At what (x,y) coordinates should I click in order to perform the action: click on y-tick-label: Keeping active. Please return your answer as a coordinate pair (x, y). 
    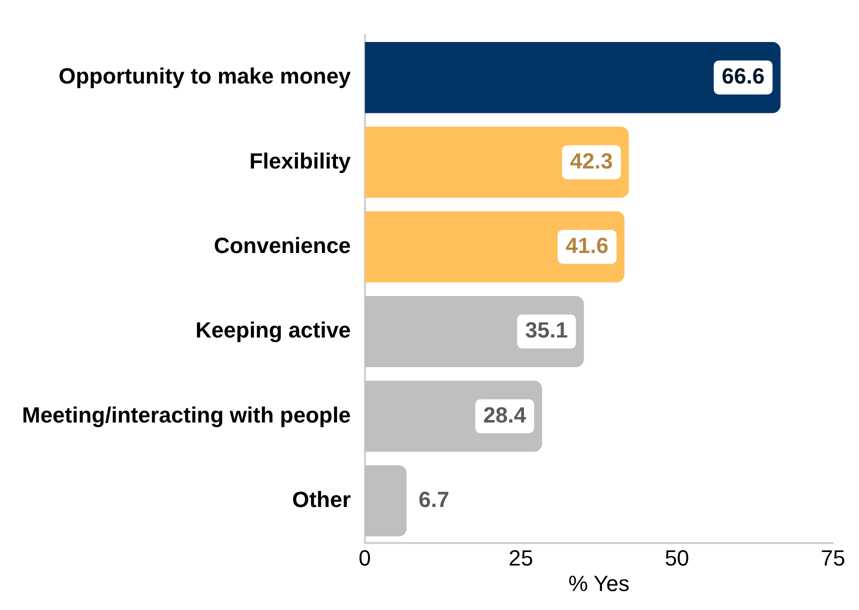
    Looking at the image, I should click on (273, 330).